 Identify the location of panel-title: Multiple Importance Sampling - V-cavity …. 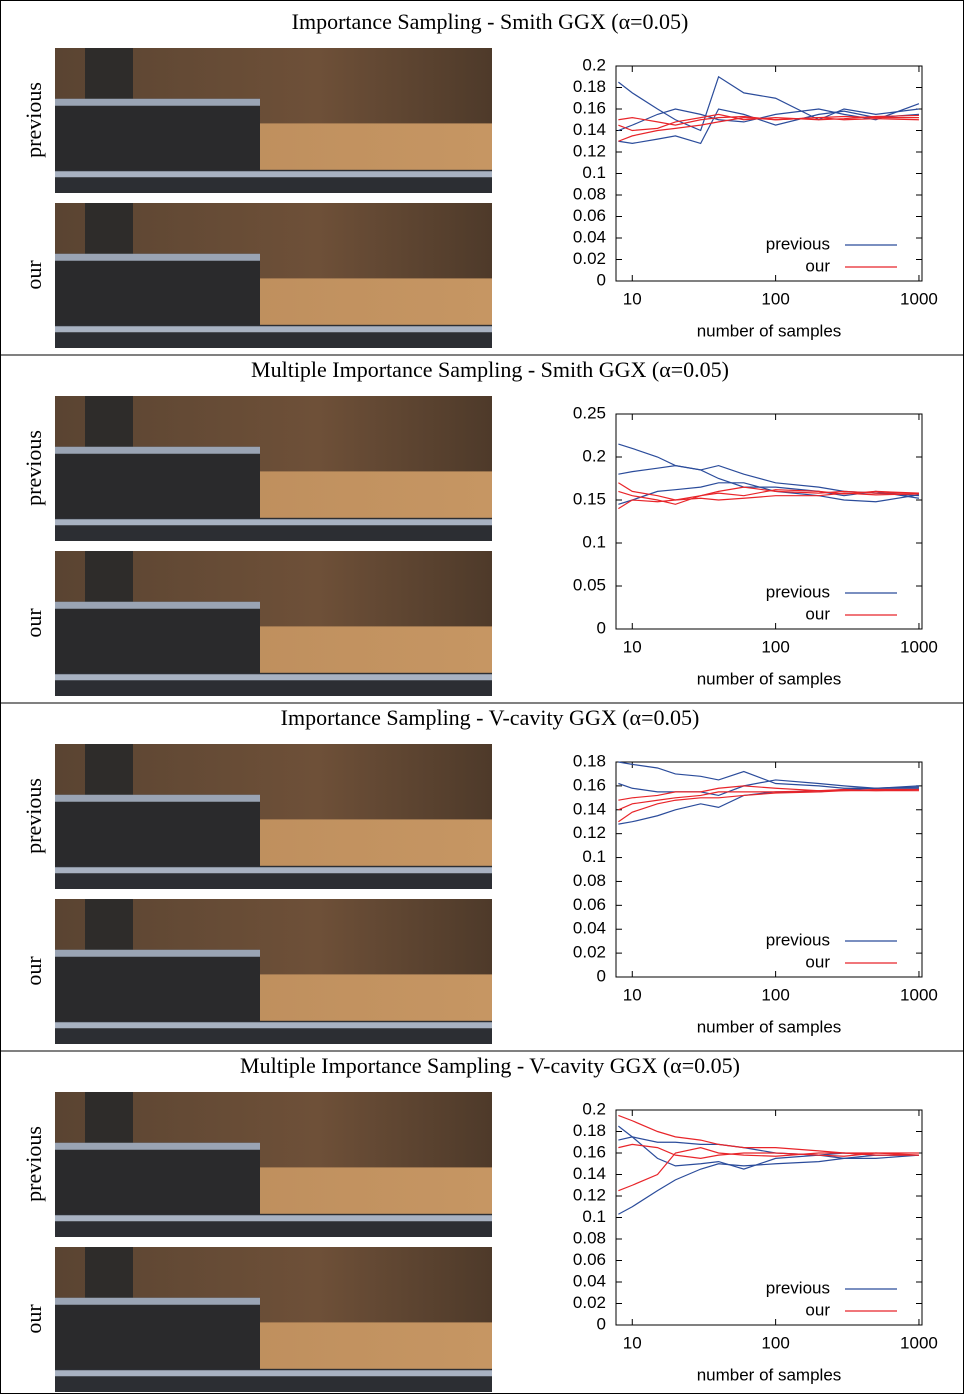
(490, 1065).